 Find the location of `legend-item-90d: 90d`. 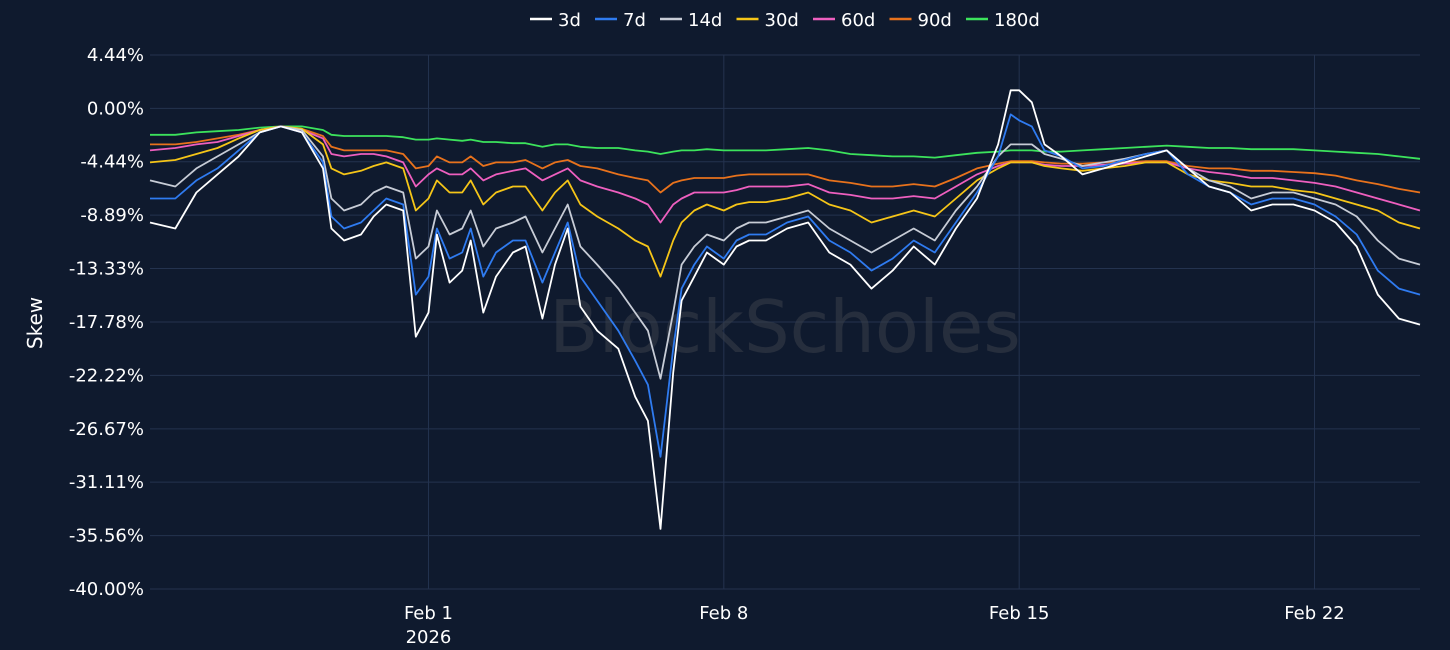

legend-item-90d: 90d is located at coordinates (920, 20).